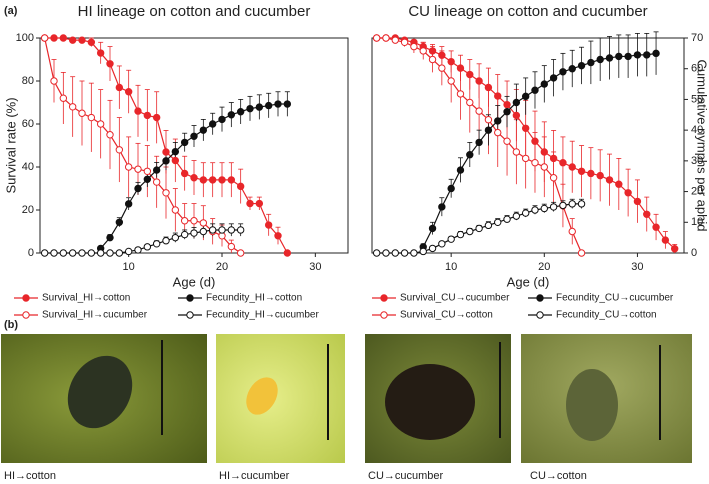 The height and width of the screenshot is (484, 709). What do you see at coordinates (104, 408) in the screenshot?
I see `photo: HI→cotton` at bounding box center [104, 408].